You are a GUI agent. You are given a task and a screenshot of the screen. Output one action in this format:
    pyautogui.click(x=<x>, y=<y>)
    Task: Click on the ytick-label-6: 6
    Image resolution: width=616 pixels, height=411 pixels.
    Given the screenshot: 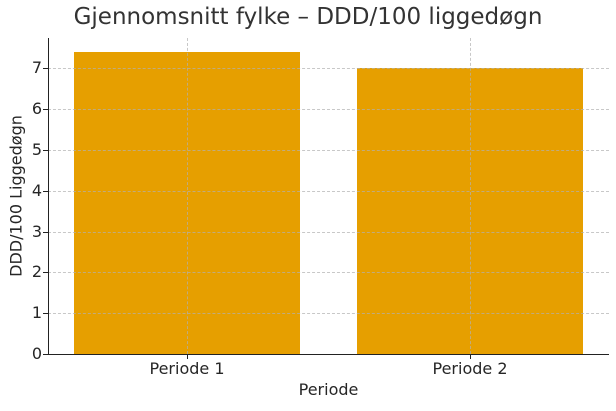 What is the action you would take?
    pyautogui.click(x=36, y=108)
    